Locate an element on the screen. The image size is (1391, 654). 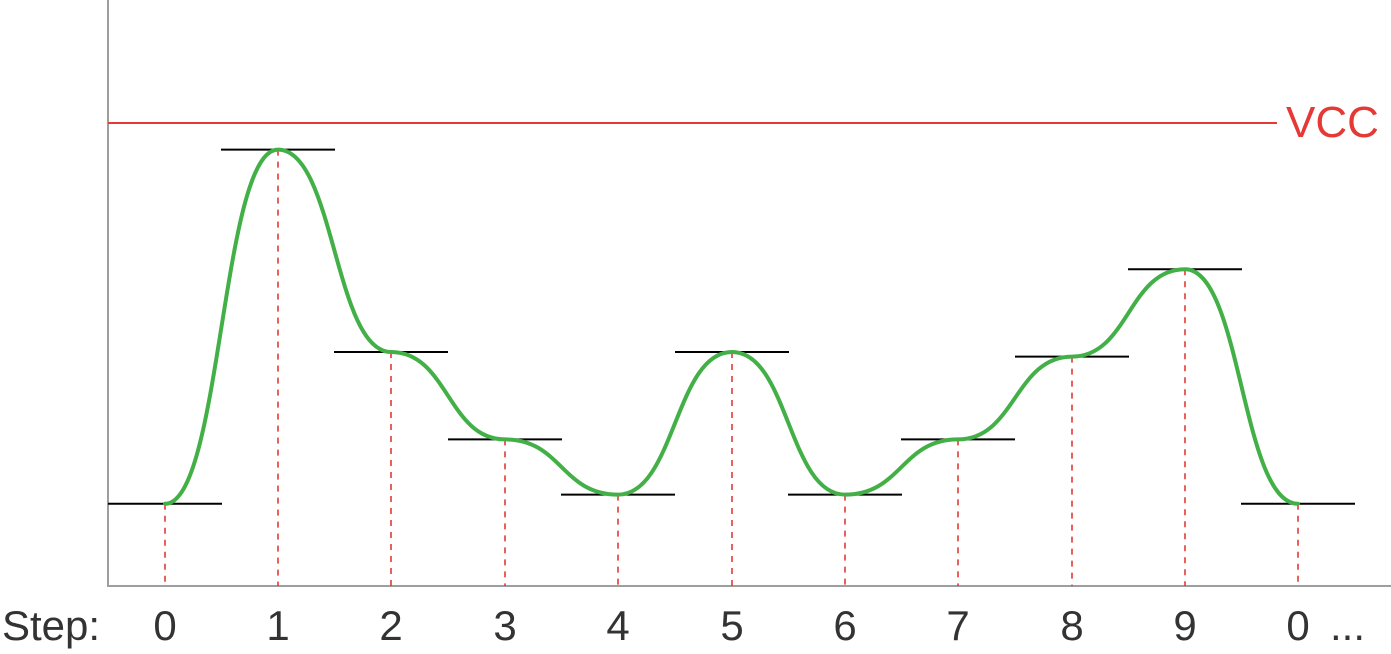
step-label-6: 6 is located at coordinates (844, 625).